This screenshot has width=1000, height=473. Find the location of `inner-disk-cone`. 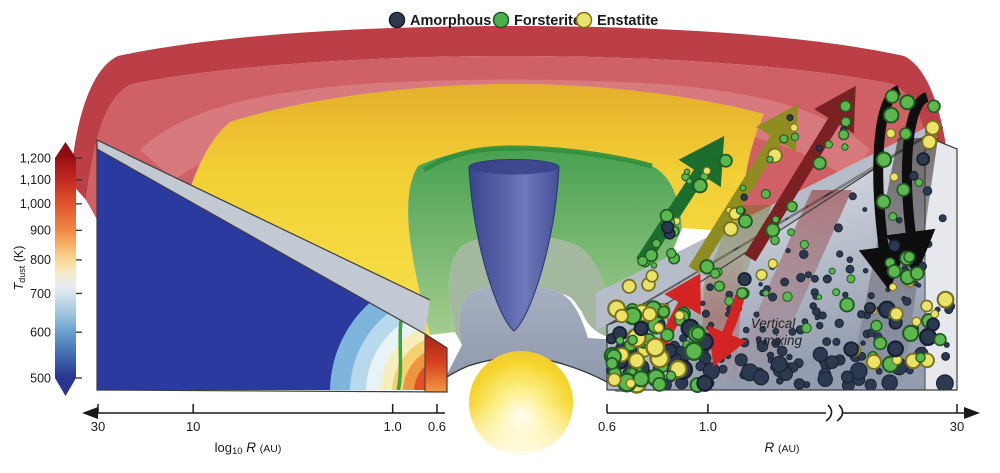

inner-disk-cone is located at coordinates (514, 245).